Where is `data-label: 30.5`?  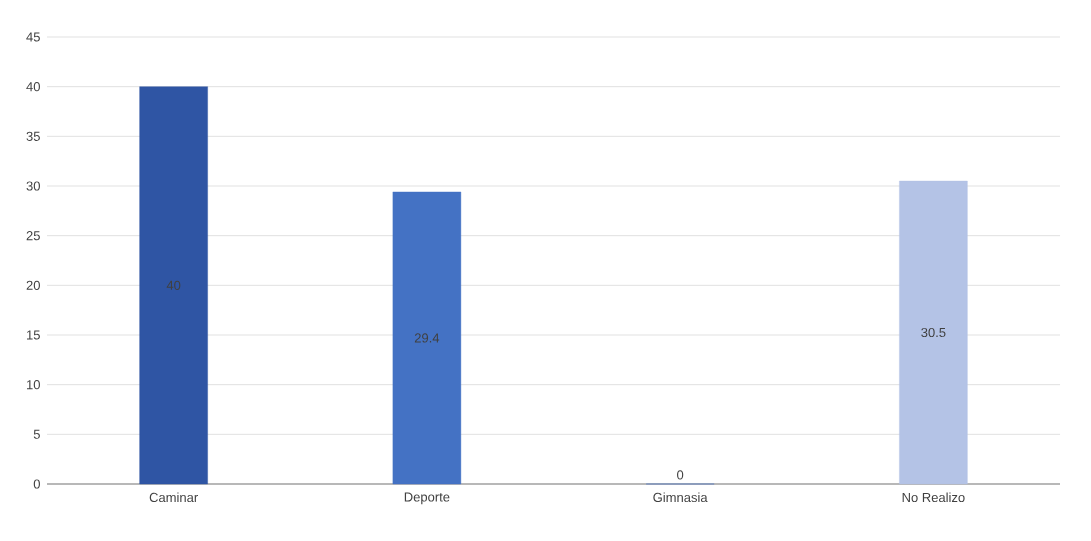 data-label: 30.5 is located at coordinates (933, 332).